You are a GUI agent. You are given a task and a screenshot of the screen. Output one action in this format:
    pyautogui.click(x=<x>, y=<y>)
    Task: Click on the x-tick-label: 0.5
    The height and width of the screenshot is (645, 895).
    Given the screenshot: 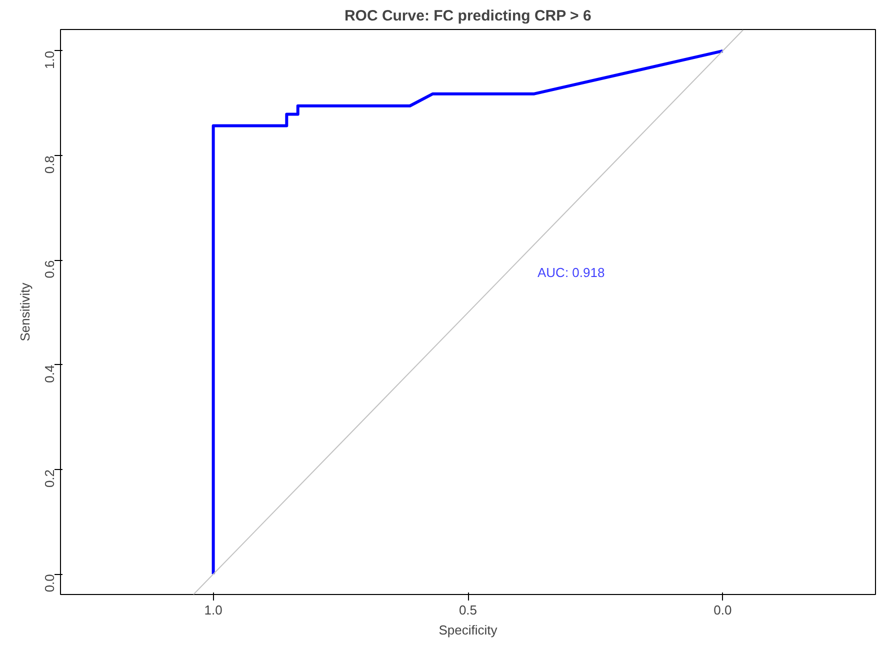 What is the action you would take?
    pyautogui.click(x=468, y=610)
    